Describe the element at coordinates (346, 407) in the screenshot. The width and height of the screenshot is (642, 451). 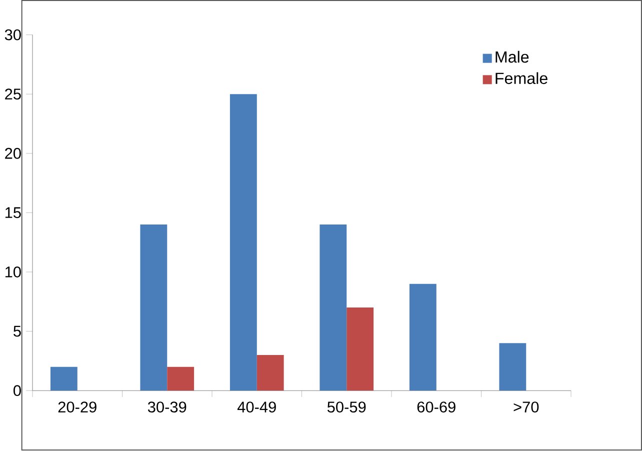
I see `x-tick-label: 50-59` at that location.